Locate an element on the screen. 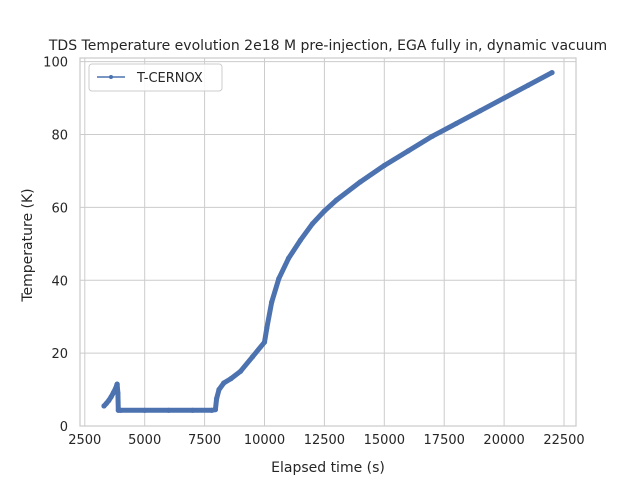 Image resolution: width=640 pixels, height=480 pixels. x-tick-label: 2500 is located at coordinates (84, 440).